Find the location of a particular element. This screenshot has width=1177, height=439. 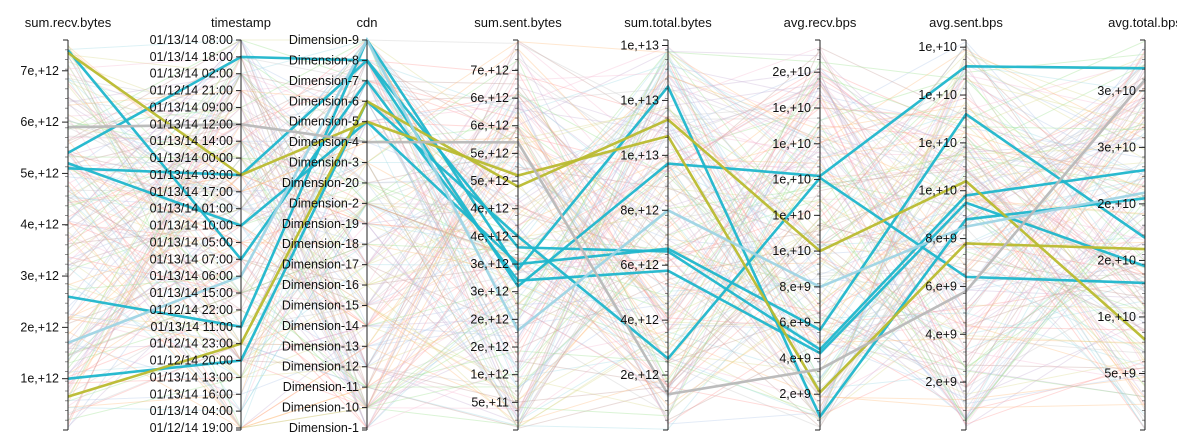

tick-label: Dimension-5 is located at coordinates (324, 122).